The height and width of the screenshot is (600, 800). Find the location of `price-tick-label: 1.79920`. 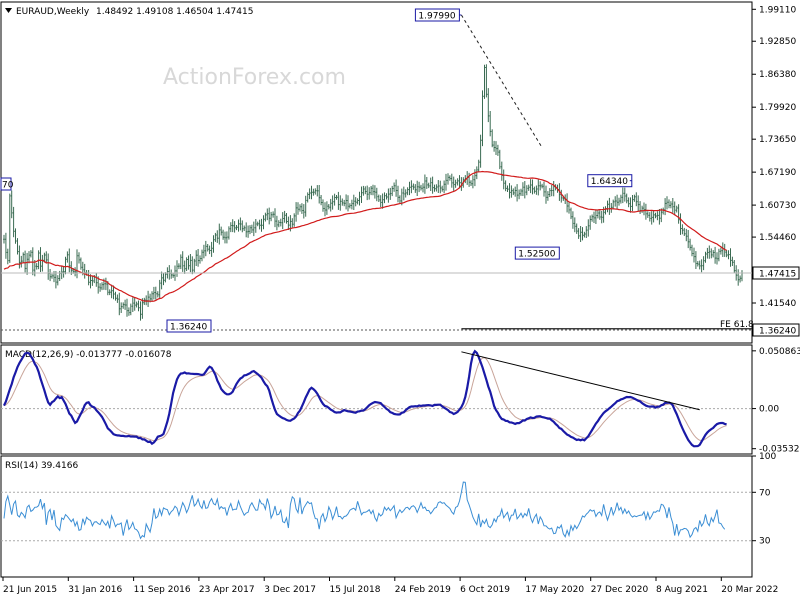

price-tick-label: 1.79920 is located at coordinates (777, 108).